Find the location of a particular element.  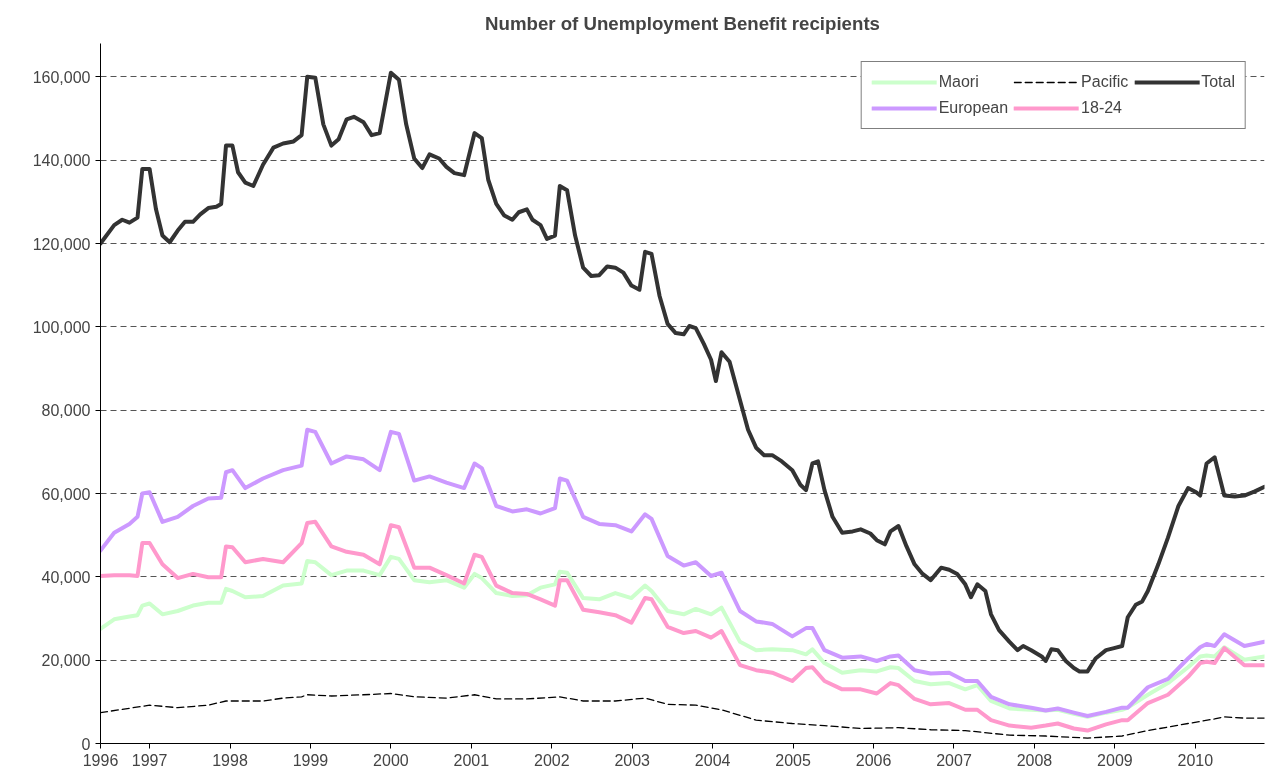

y-tick-label: 80,000 is located at coordinates (66, 411).